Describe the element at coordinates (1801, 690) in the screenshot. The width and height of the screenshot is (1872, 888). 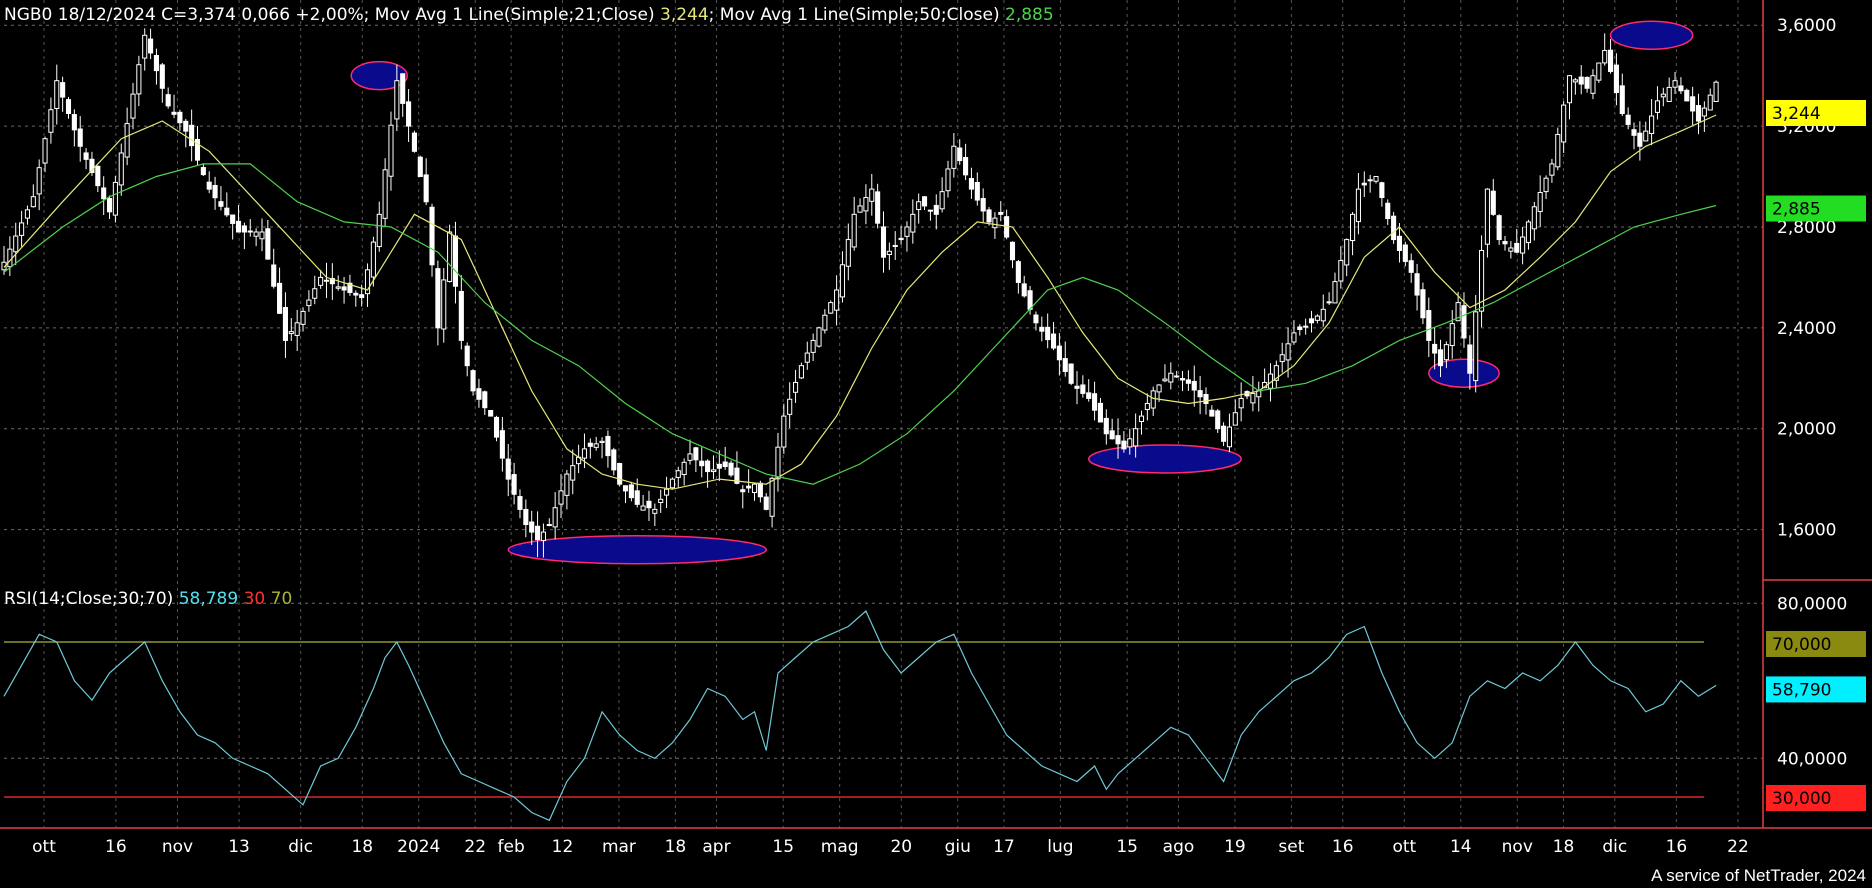
I see `rsi-value-tag: 58,790` at that location.